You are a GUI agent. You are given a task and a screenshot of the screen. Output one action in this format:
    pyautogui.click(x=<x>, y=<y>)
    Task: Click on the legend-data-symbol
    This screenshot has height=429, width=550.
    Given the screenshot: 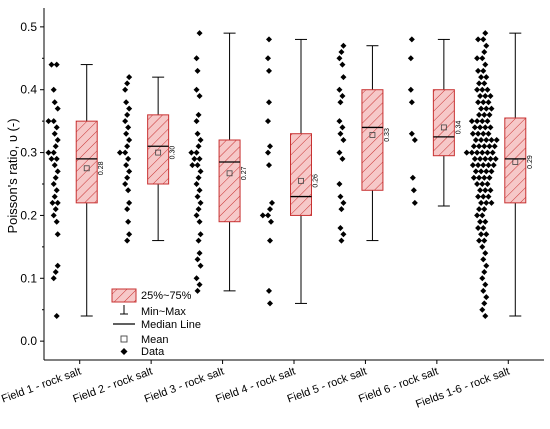 What is the action you would take?
    pyautogui.click(x=124, y=351)
    